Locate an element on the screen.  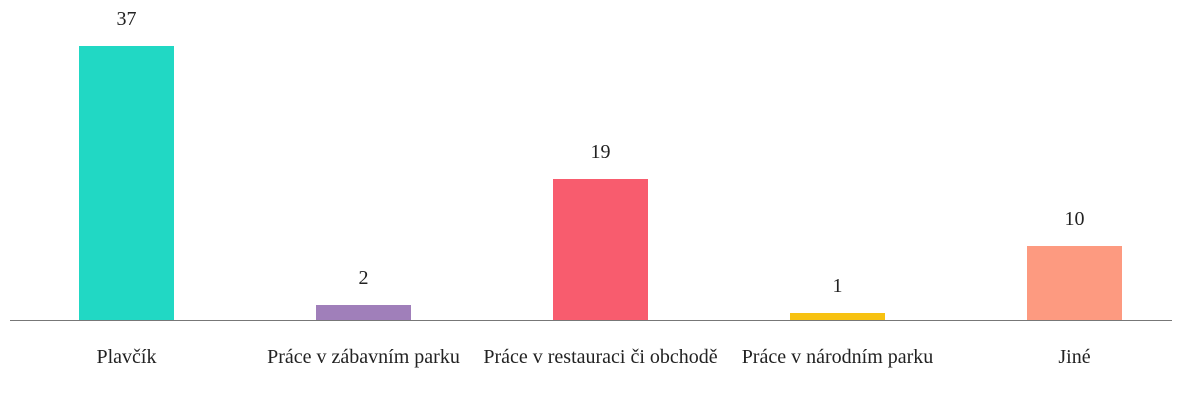
x-tick-label: Práce v restauraci či obchodě is located at coordinates (600, 357).